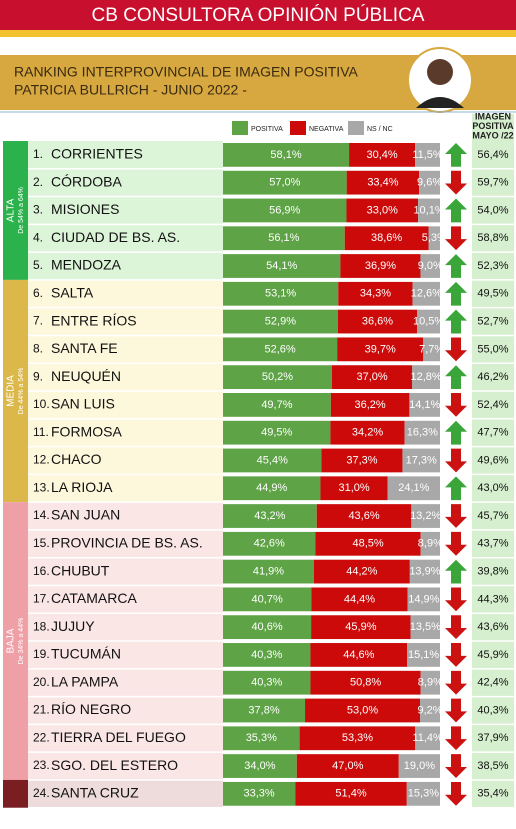 The height and width of the screenshot is (829, 516). Describe the element at coordinates (423, 794) in the screenshot. I see `value-label: 15,3%` at that location.